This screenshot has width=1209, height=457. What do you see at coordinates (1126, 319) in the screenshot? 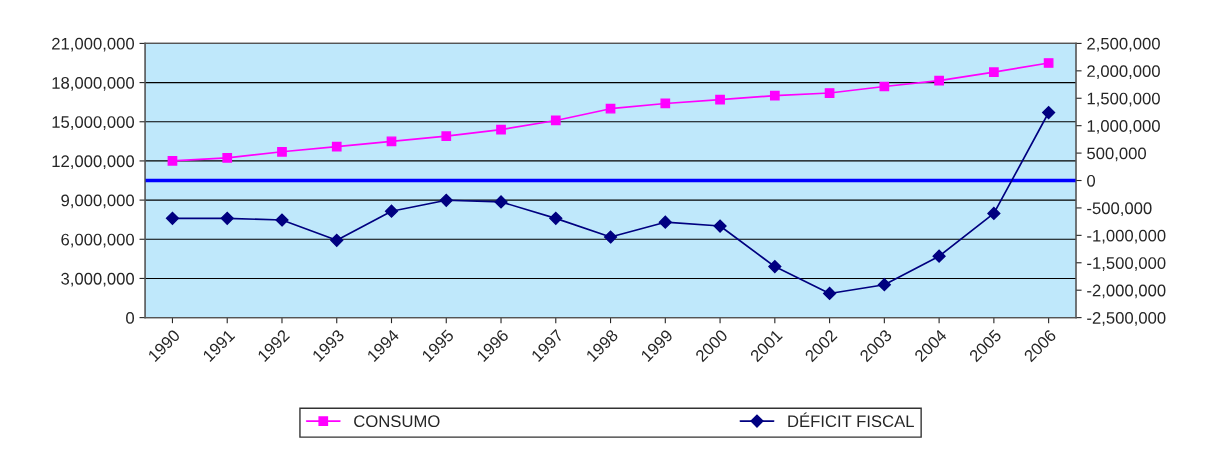
I see `y2-tick-label: -2,500,000` at bounding box center [1126, 319].